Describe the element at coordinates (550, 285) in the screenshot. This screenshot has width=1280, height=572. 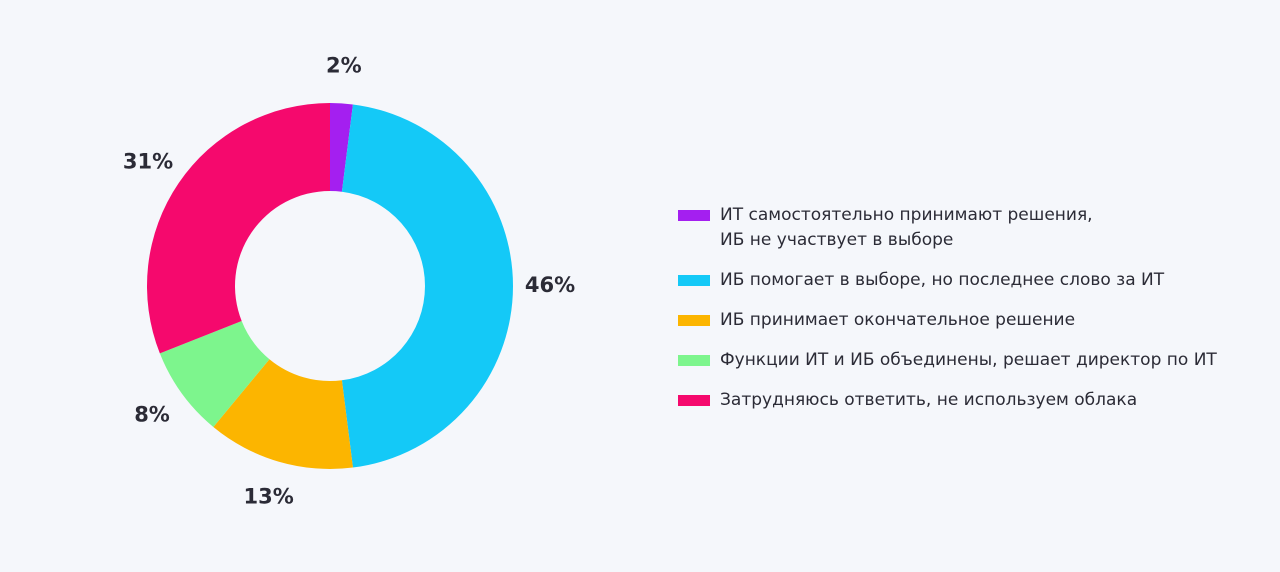
I see `data-label: 46%` at that location.